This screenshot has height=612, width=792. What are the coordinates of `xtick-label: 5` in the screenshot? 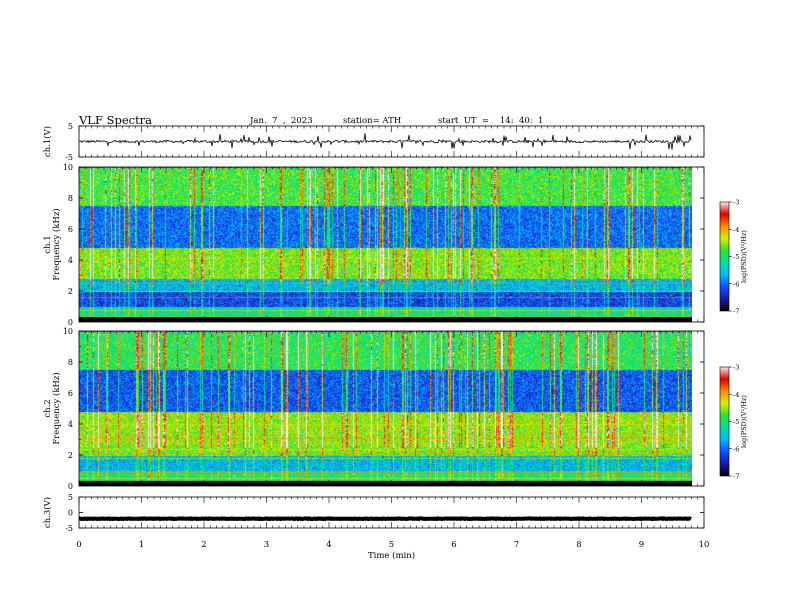 It's located at (391, 545).